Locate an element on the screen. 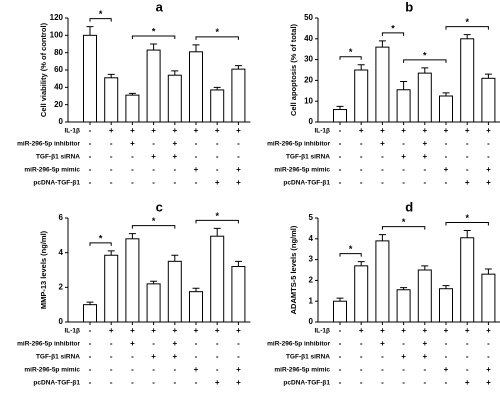  treatment-label: miR-296-5p inhibitor is located at coordinates (298, 344).